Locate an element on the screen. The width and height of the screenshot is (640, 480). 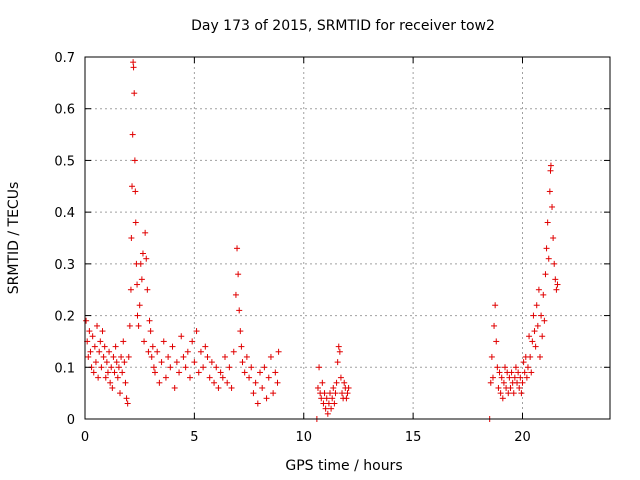
y-tick-label: 0.2 is located at coordinates (64, 317).